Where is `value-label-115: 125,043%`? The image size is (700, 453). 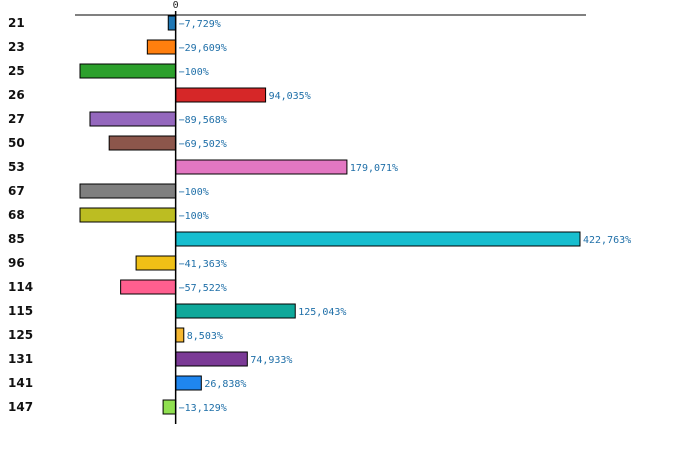
value-label-115: 125,043% is located at coordinates (322, 312).